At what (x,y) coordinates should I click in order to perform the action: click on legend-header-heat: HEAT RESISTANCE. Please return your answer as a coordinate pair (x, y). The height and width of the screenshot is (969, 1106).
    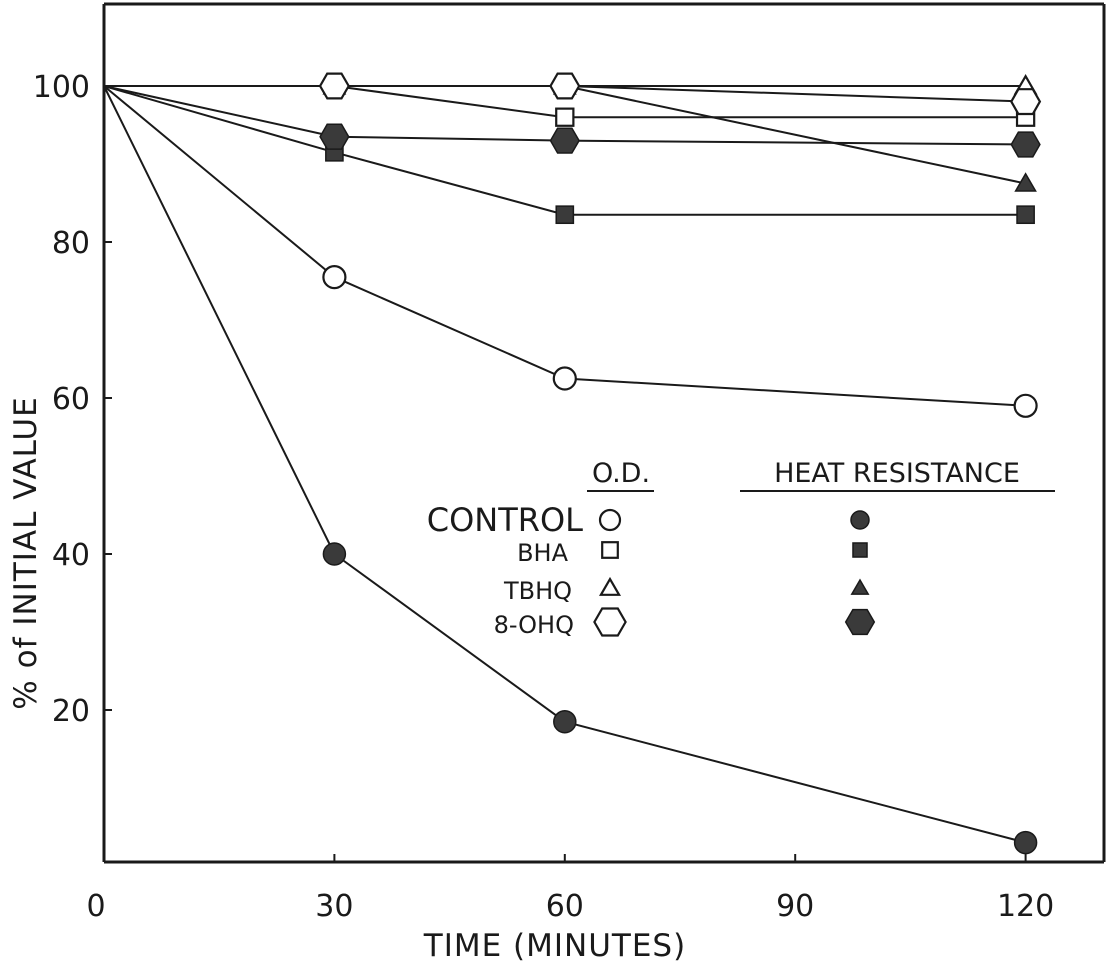
    Looking at the image, I should click on (897, 473).